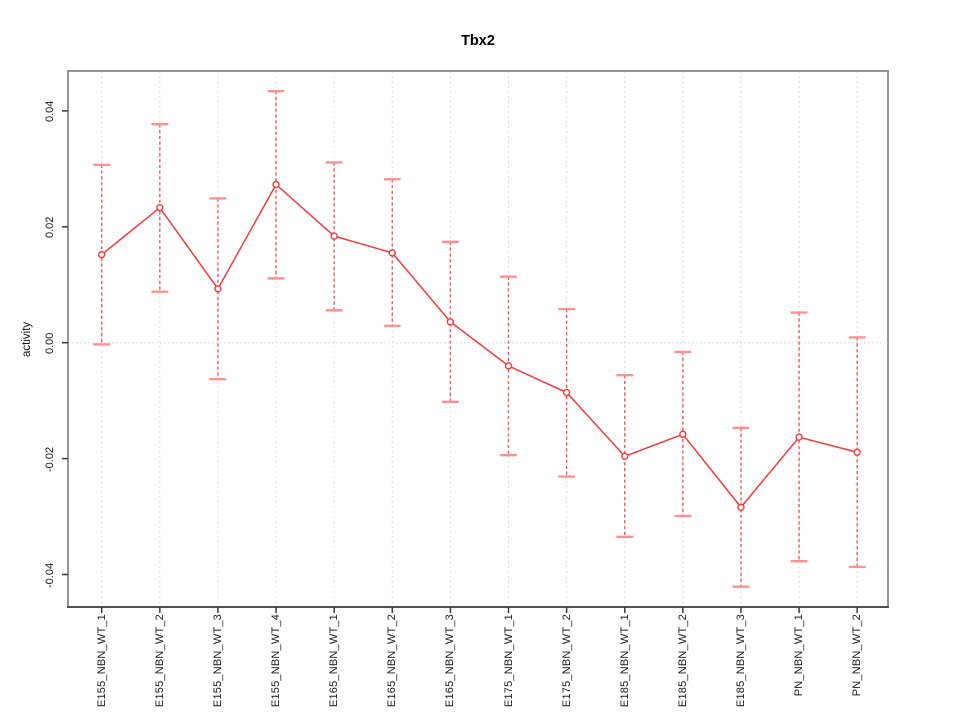  I want to click on y-tick-label: 0.00, so click(50, 342).